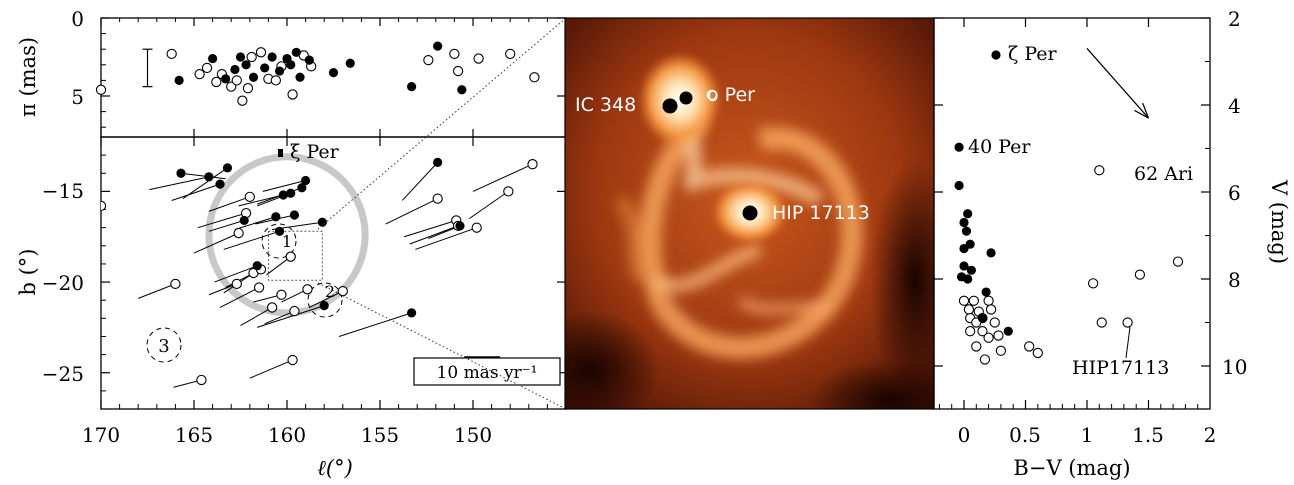 The height and width of the screenshot is (485, 1294). Describe the element at coordinates (330, 291) in the screenshot. I see `subgroup-label-2: 2` at that location.